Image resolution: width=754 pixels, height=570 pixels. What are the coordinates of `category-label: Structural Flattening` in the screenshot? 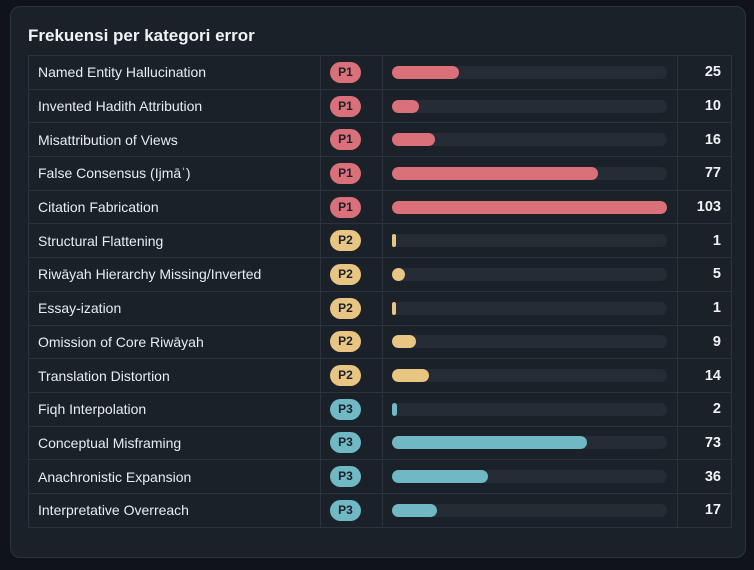 It's located at (174, 241).